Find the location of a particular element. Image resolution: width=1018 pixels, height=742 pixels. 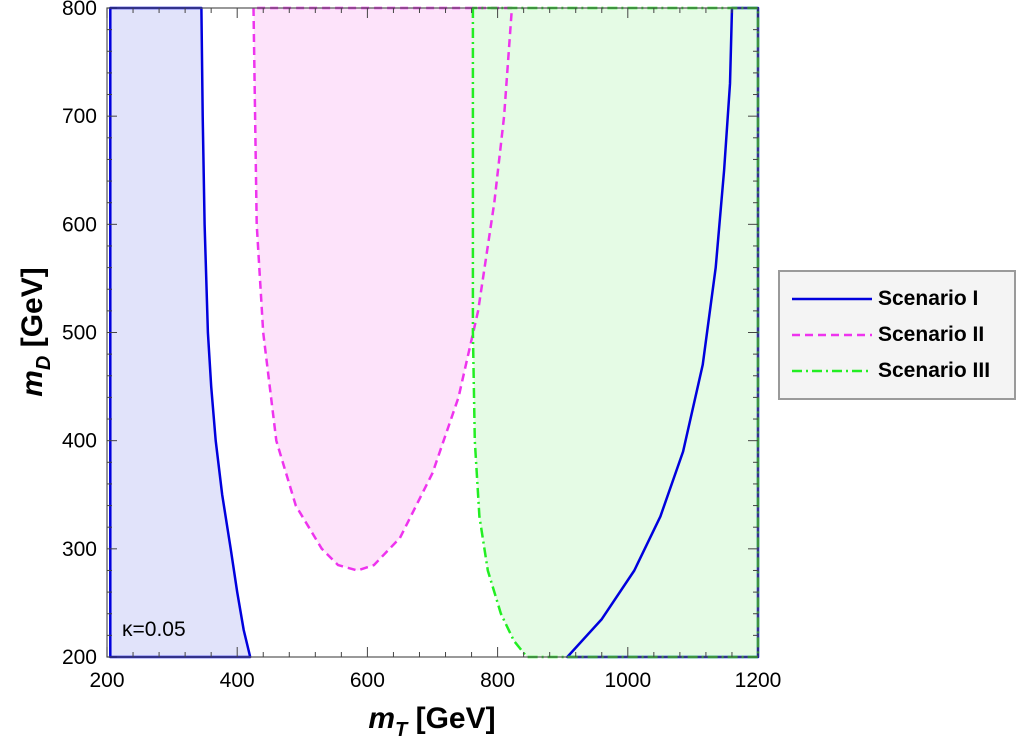

x-tick-label: 600 is located at coordinates (367, 680).